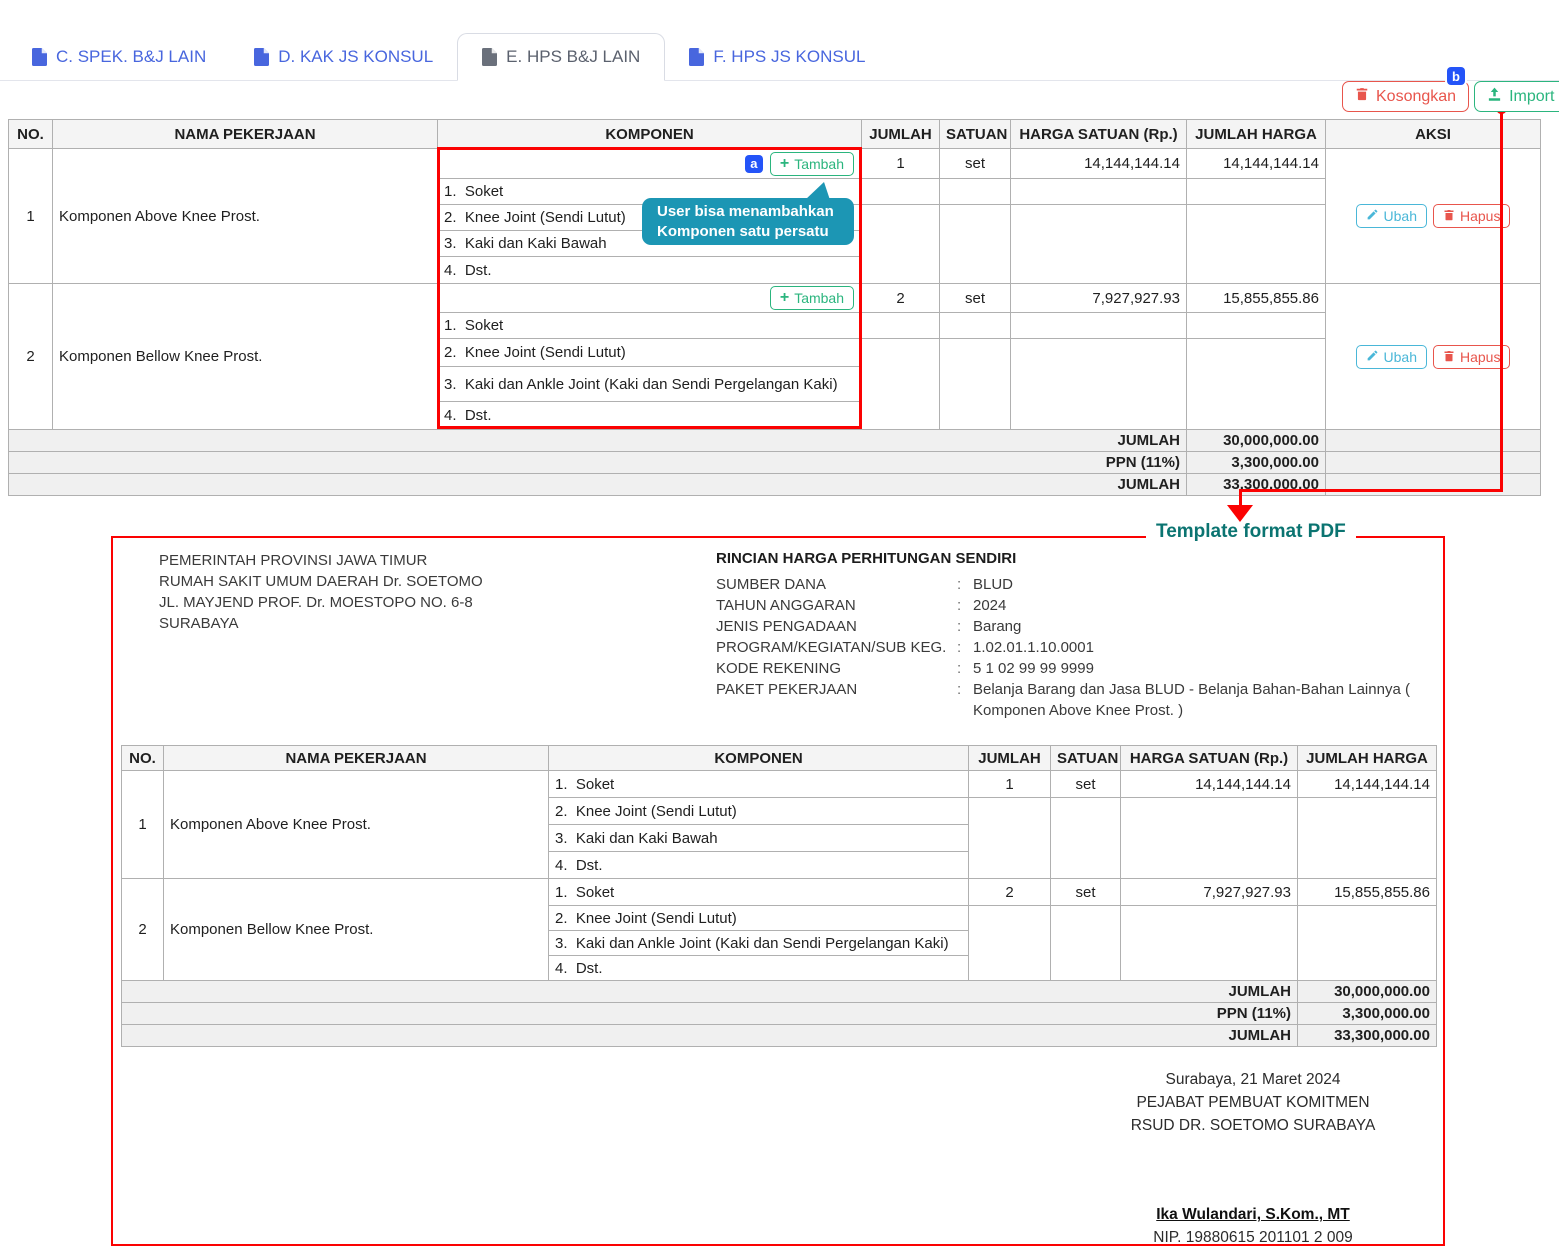 Image resolution: width=1559 pixels, height=1249 pixels. Describe the element at coordinates (1253, 1079) in the screenshot. I see `sign-place-date: Surabaya, 21 Maret 2024` at that location.